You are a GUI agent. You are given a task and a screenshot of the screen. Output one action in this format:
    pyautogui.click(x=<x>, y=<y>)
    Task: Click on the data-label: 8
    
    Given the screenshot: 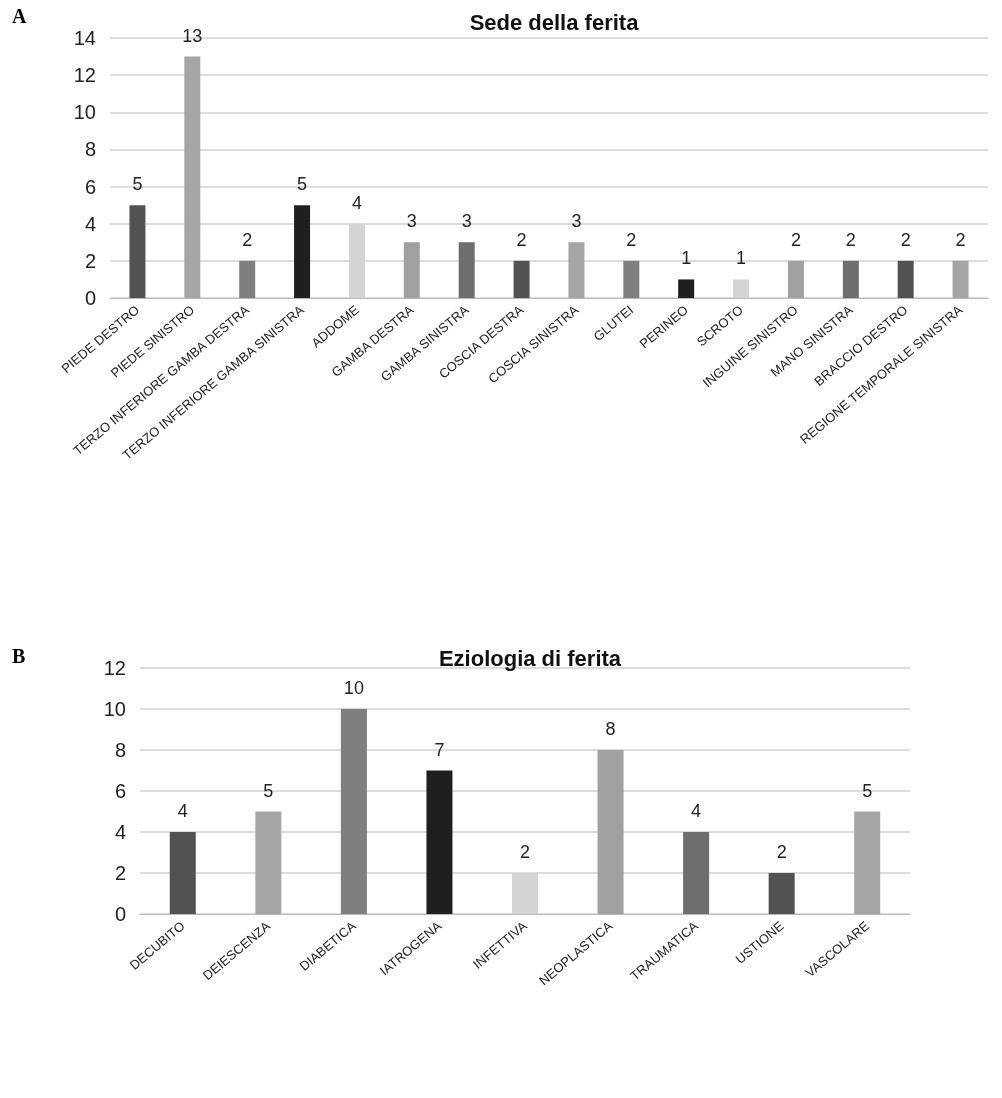 What is the action you would take?
    pyautogui.click(x=610, y=729)
    